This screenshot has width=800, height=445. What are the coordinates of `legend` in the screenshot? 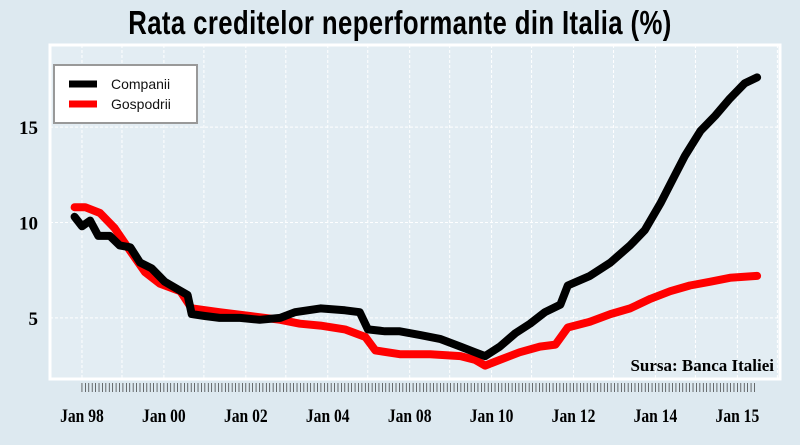 It's located at (125, 94).